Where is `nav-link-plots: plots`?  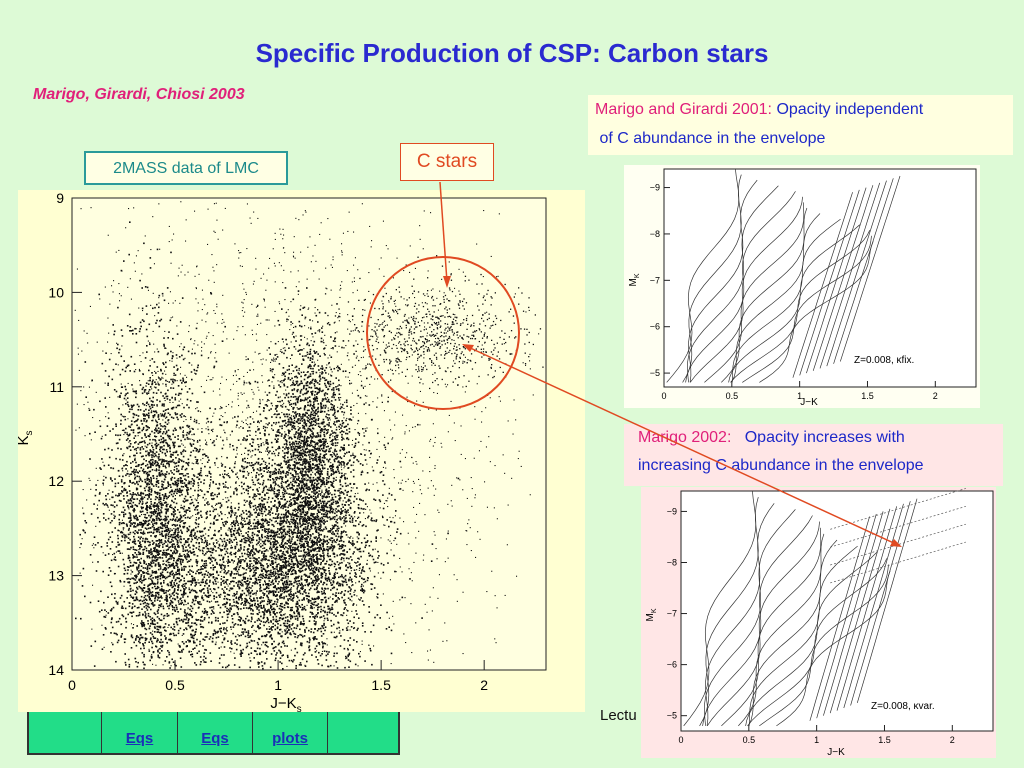 nav-link-plots: plots is located at coordinates (290, 738).